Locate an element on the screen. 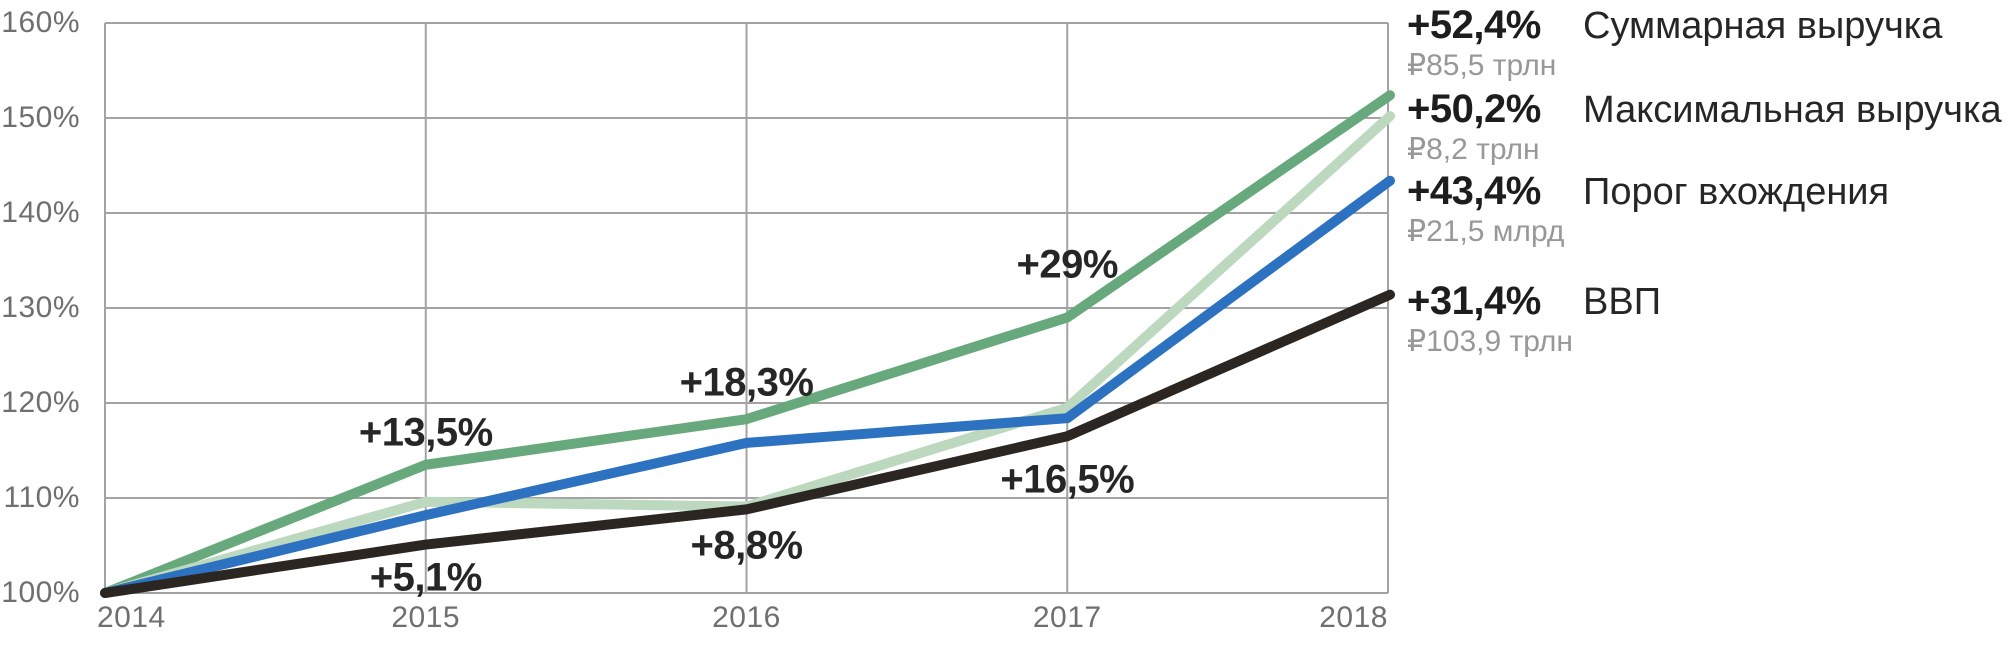  x-tick-2017: 2017 is located at coordinates (1067, 617).